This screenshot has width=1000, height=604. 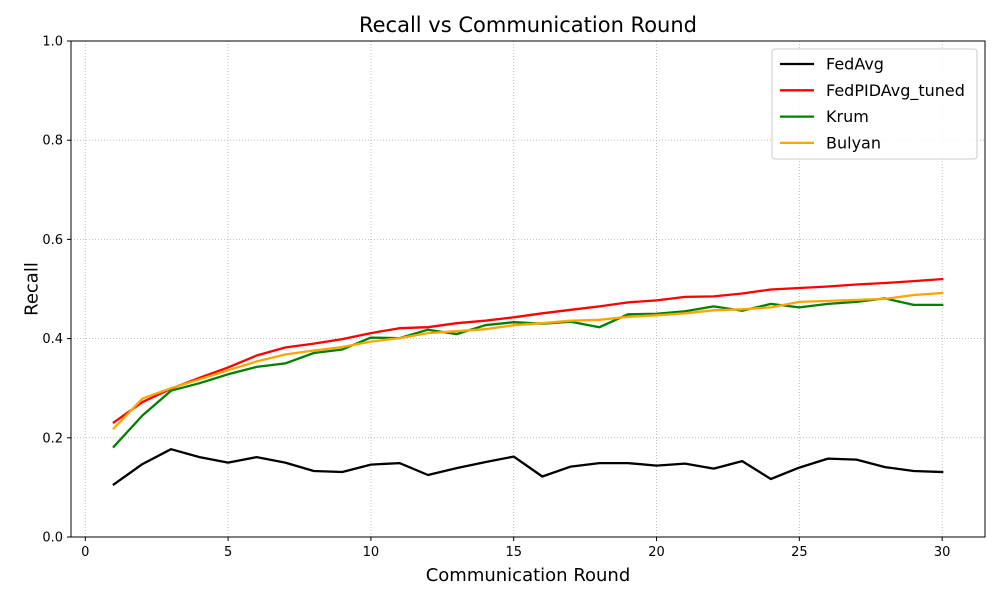 What do you see at coordinates (528, 575) in the screenshot?
I see `x-axis-title: Communication Round` at bounding box center [528, 575].